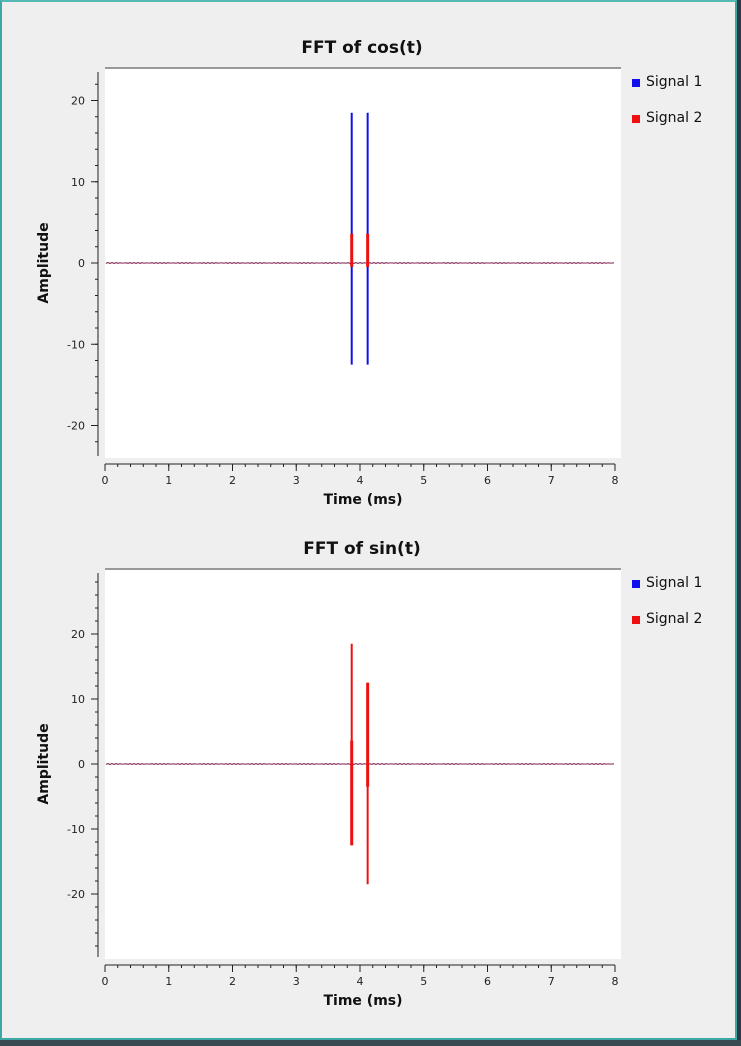 Image resolution: width=741 pixels, height=1046 pixels. Describe the element at coordinates (370, 1043) in the screenshot. I see `taskbar-edge` at that location.